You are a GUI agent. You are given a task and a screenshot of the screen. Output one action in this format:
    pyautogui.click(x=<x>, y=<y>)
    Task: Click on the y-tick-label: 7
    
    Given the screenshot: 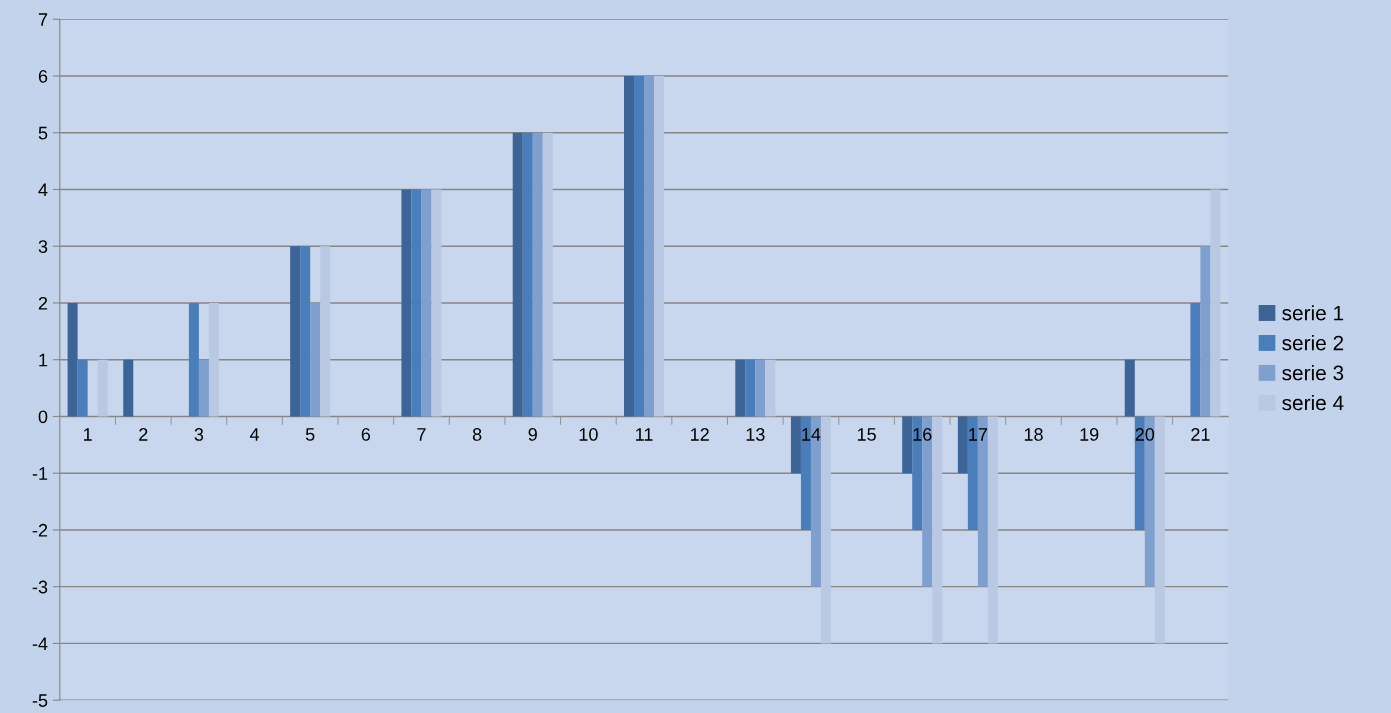 What is the action you would take?
    pyautogui.click(x=43, y=19)
    